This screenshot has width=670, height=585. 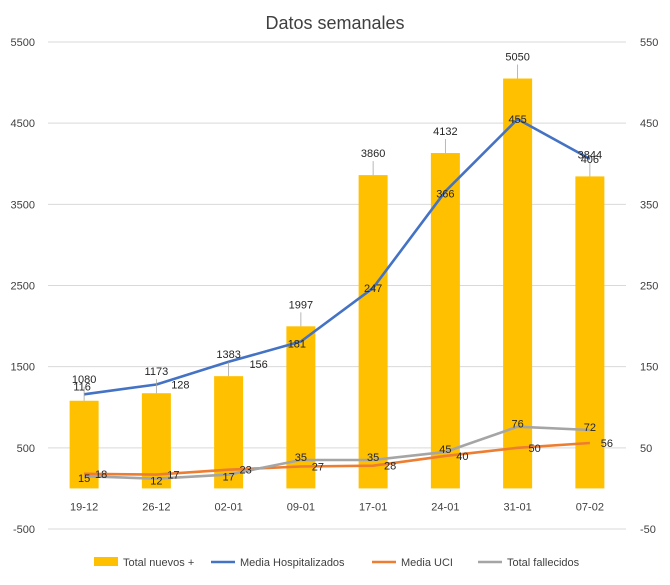 I want to click on uci-value-label: 17, so click(x=173, y=476).